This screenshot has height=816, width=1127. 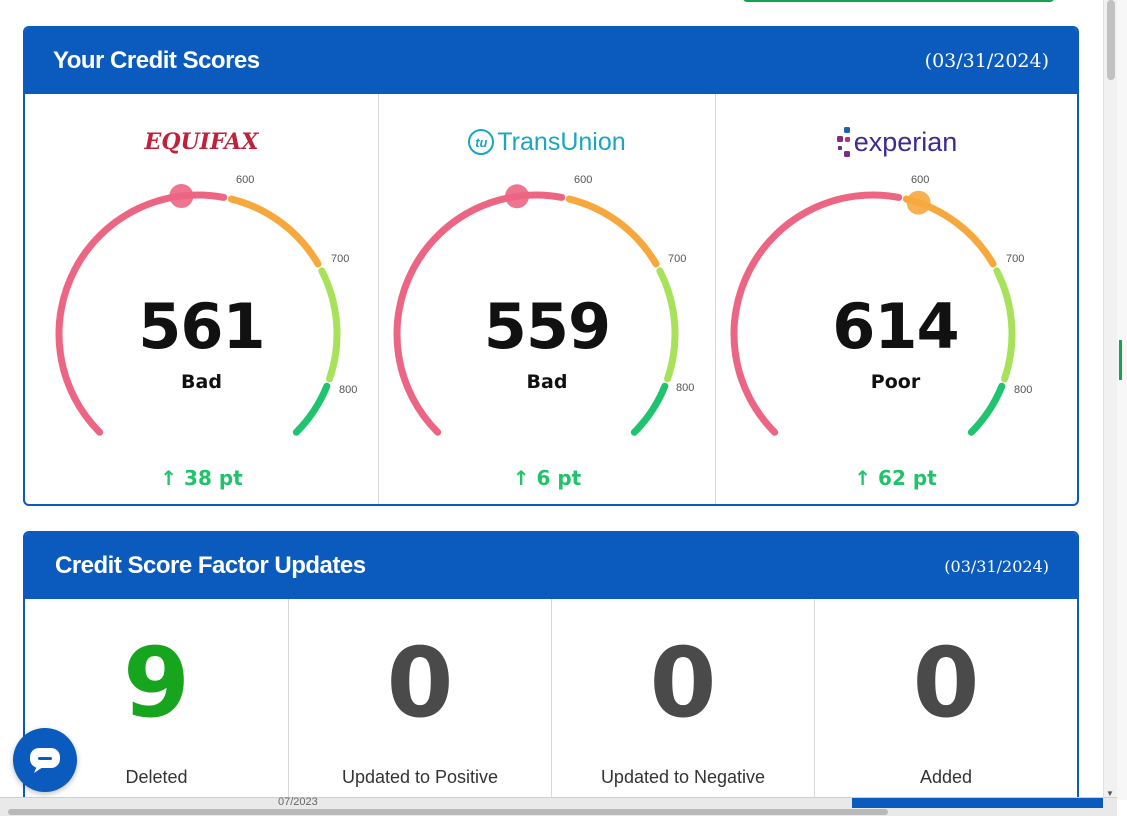 I want to click on score-change-value: 62 pt, so click(x=907, y=478).